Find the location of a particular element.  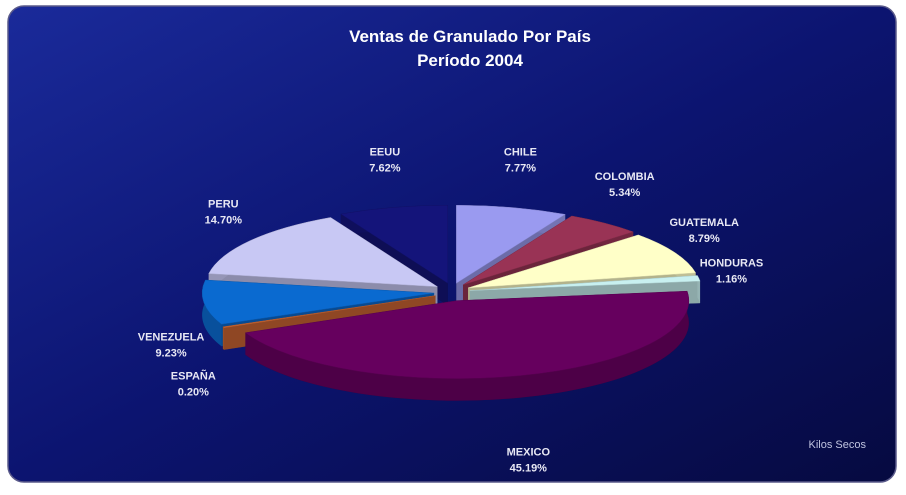

value-label: 8.79% is located at coordinates (704, 239).